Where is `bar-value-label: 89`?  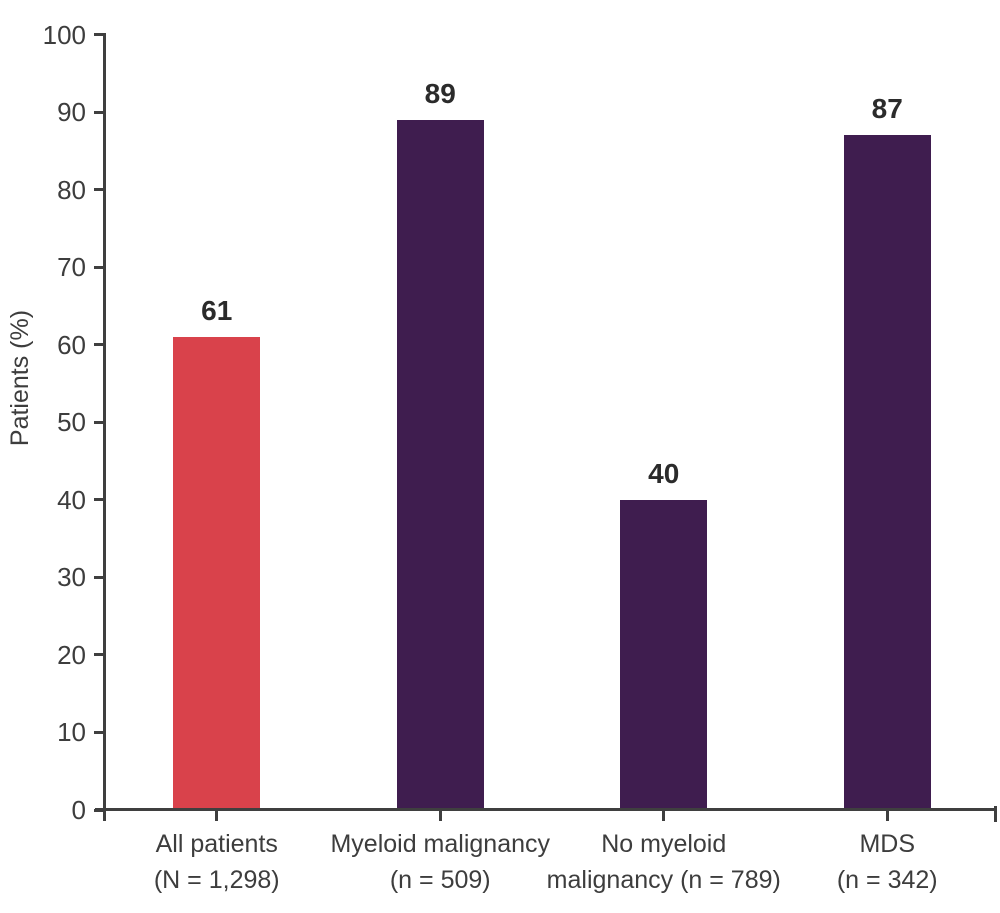 bar-value-label: 89 is located at coordinates (440, 93).